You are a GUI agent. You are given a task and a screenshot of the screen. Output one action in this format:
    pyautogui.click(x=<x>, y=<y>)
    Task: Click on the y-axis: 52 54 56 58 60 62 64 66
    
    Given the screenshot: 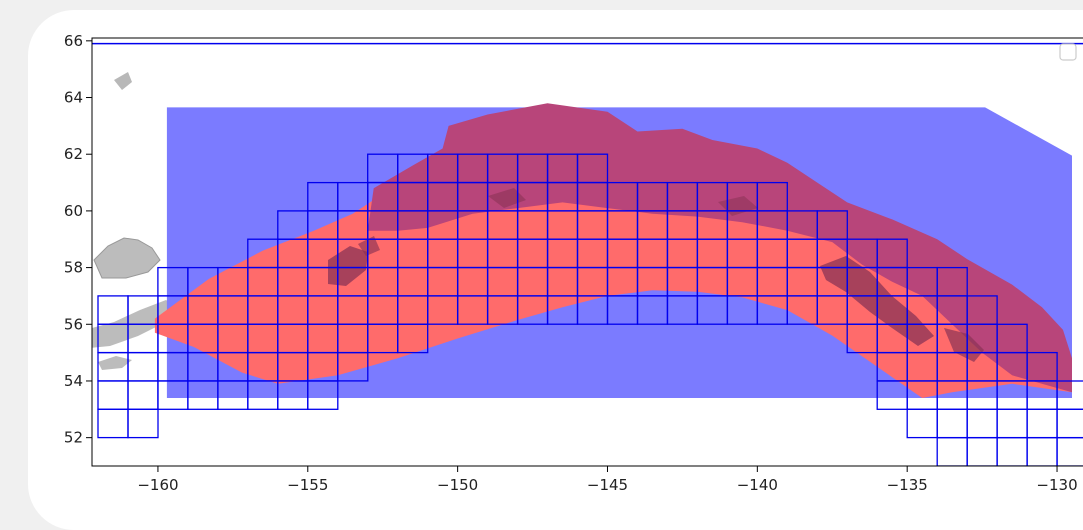 What is the action you would take?
    pyautogui.click(x=78, y=239)
    